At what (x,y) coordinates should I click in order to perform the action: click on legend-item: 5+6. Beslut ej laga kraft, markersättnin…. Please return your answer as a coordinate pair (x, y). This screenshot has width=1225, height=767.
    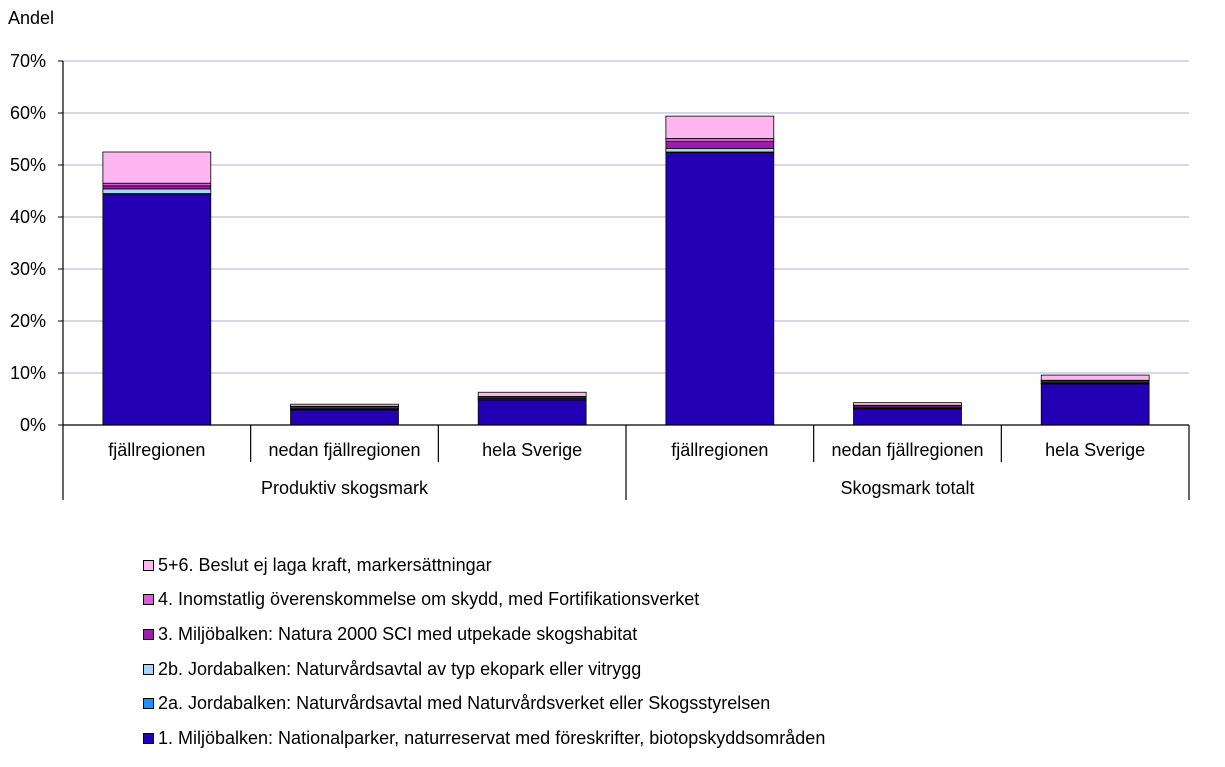
    Looking at the image, I should click on (484, 565).